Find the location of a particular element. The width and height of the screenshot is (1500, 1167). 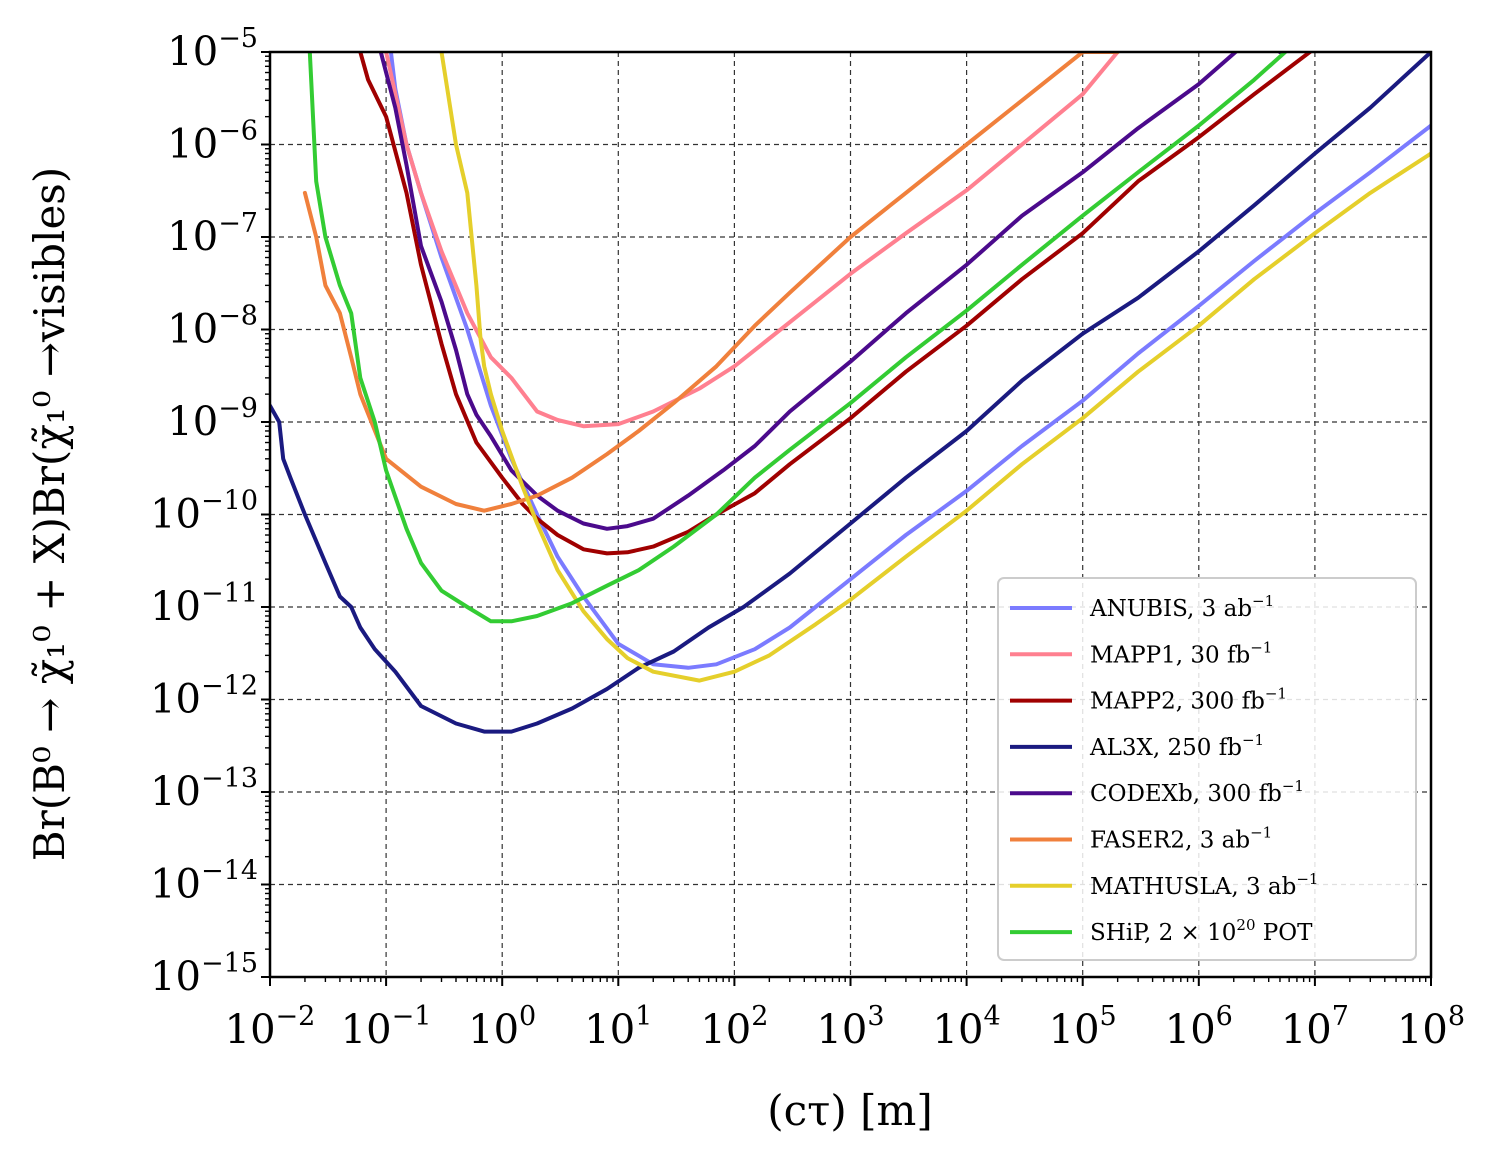

x-tick-label: 10⁻¹ is located at coordinates (386, 1027).